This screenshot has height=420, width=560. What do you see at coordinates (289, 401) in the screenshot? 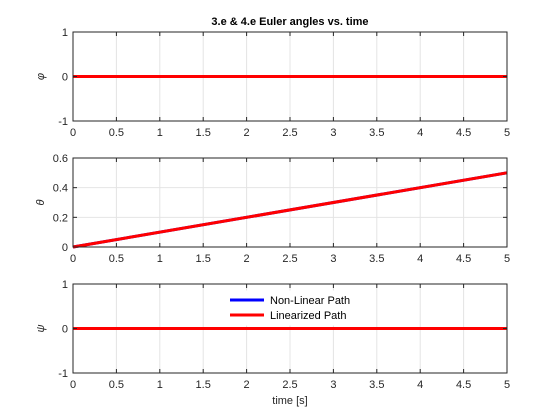
I see `x-axis-label: time [s]` at bounding box center [289, 401].